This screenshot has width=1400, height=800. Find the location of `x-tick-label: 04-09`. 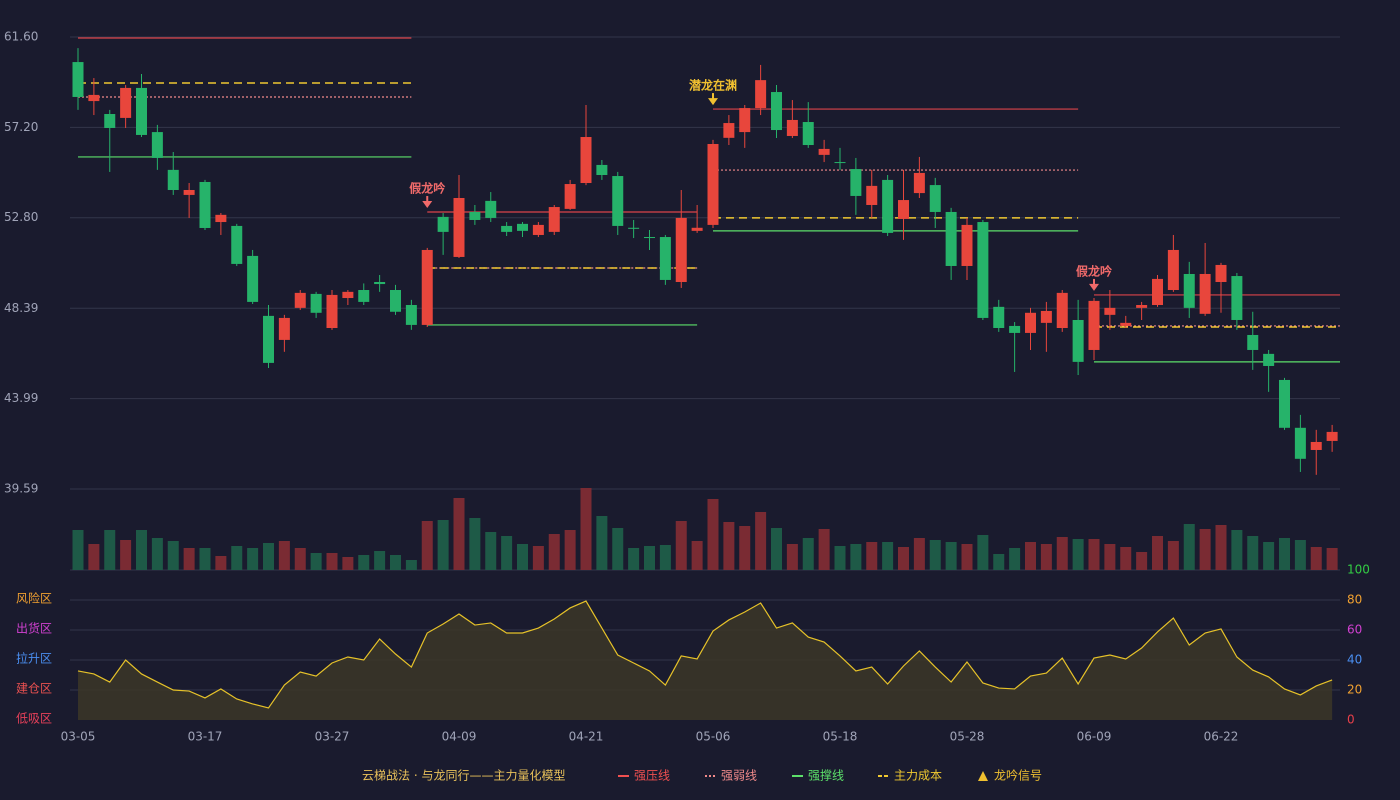

x-tick-label: 04-09 is located at coordinates (459, 737).